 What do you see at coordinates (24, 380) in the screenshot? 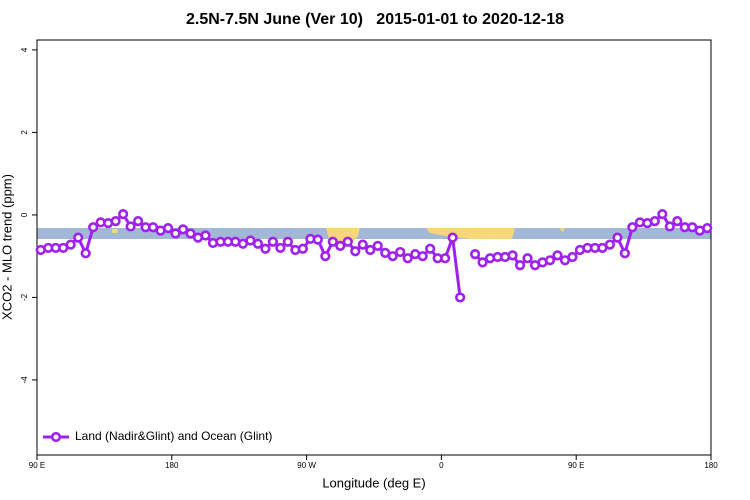
I see `y-tick-label: -4` at bounding box center [24, 380].